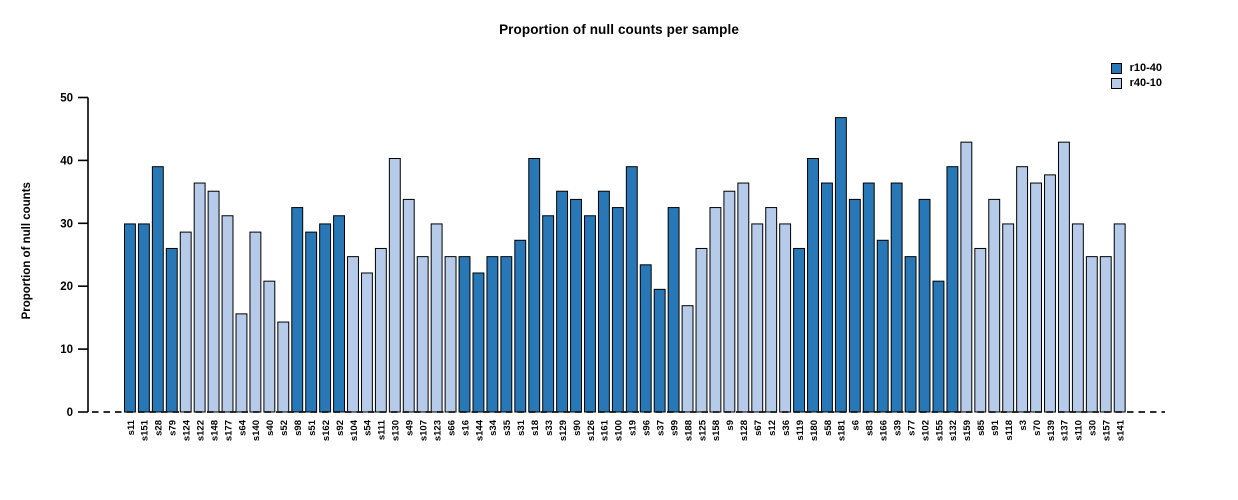  I want to click on x-tick-label-s181: s181, so click(842, 430).